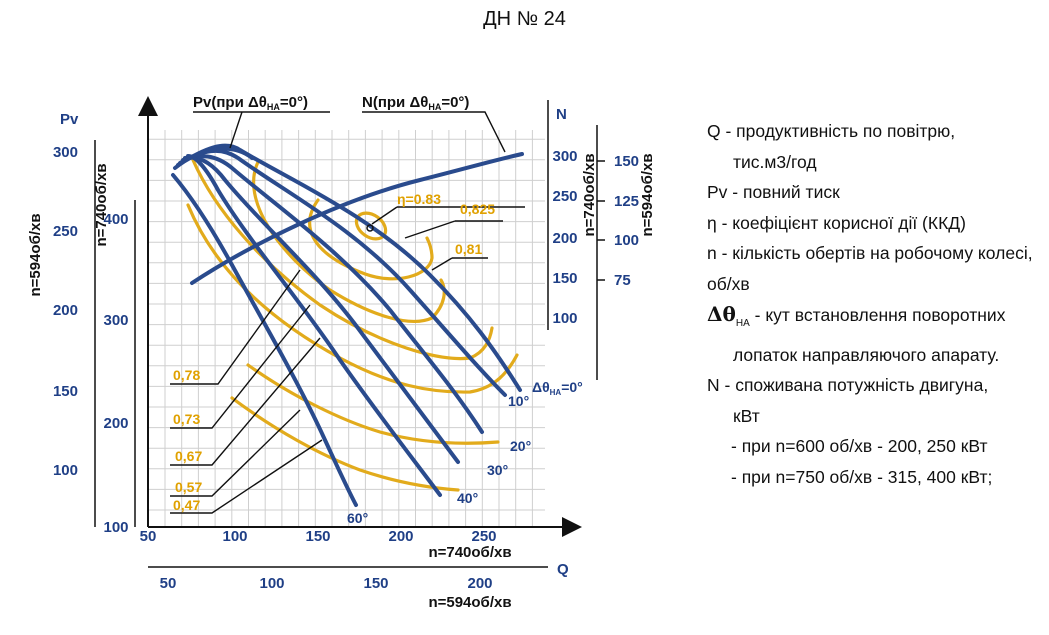 This screenshot has height=635, width=1049. What do you see at coordinates (831, 131) in the screenshot?
I see `legend-line: Q - продуктивність по повітрю,` at bounding box center [831, 131].